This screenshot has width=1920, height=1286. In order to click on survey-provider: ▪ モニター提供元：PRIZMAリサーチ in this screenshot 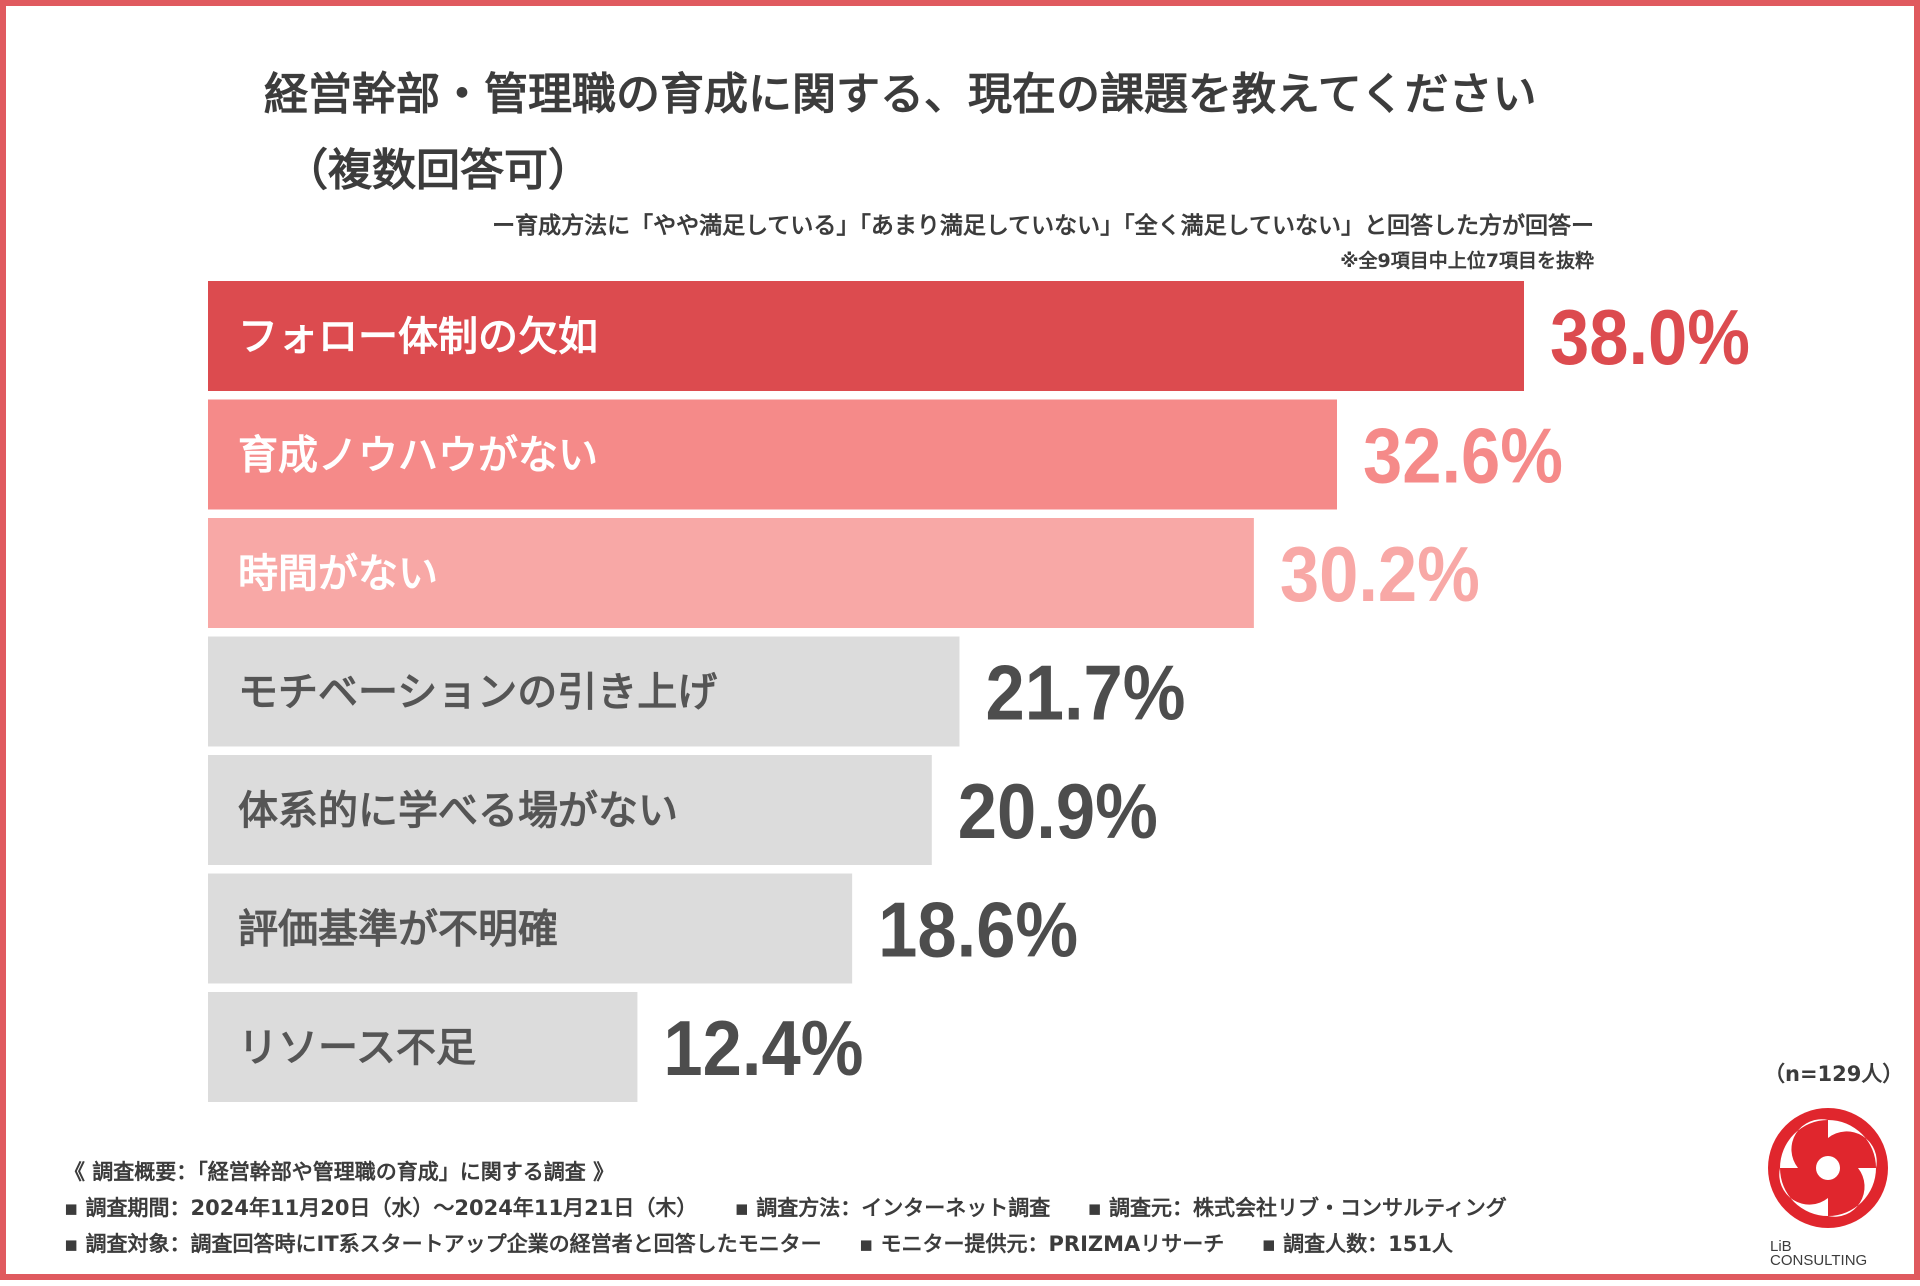, I will do `click(1042, 1244)`.